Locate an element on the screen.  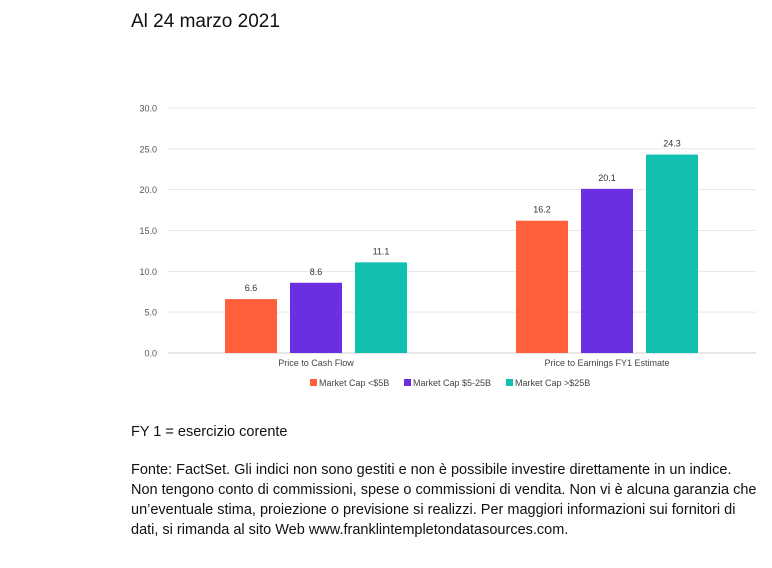
y-axis: 0.0 5.0 10.0 15.0 20.0 25.0 30.0 is located at coordinates (148, 231).